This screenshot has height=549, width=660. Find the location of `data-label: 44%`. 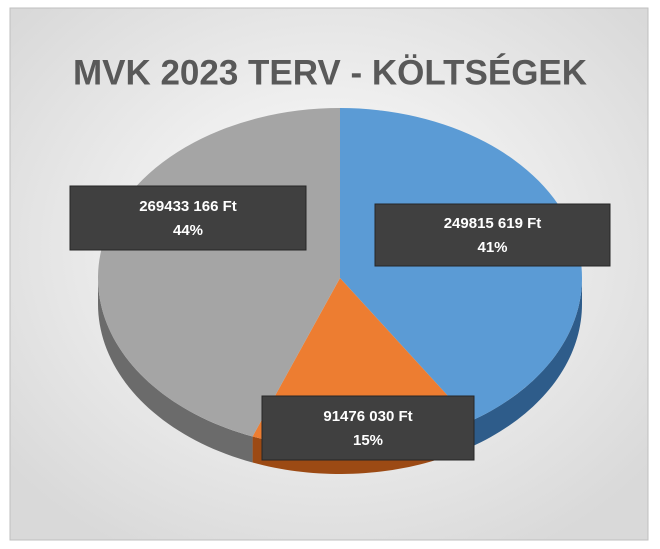

data-label: 44% is located at coordinates (188, 230).